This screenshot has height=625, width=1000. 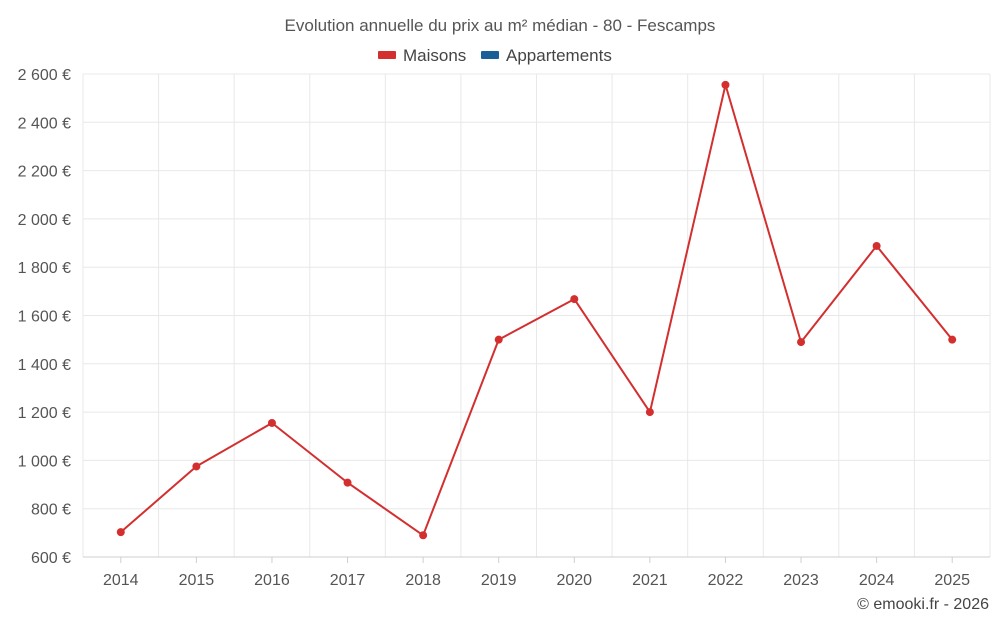 What do you see at coordinates (44, 413) in the screenshot?
I see `y-tick-label: 1 200 €` at bounding box center [44, 413].